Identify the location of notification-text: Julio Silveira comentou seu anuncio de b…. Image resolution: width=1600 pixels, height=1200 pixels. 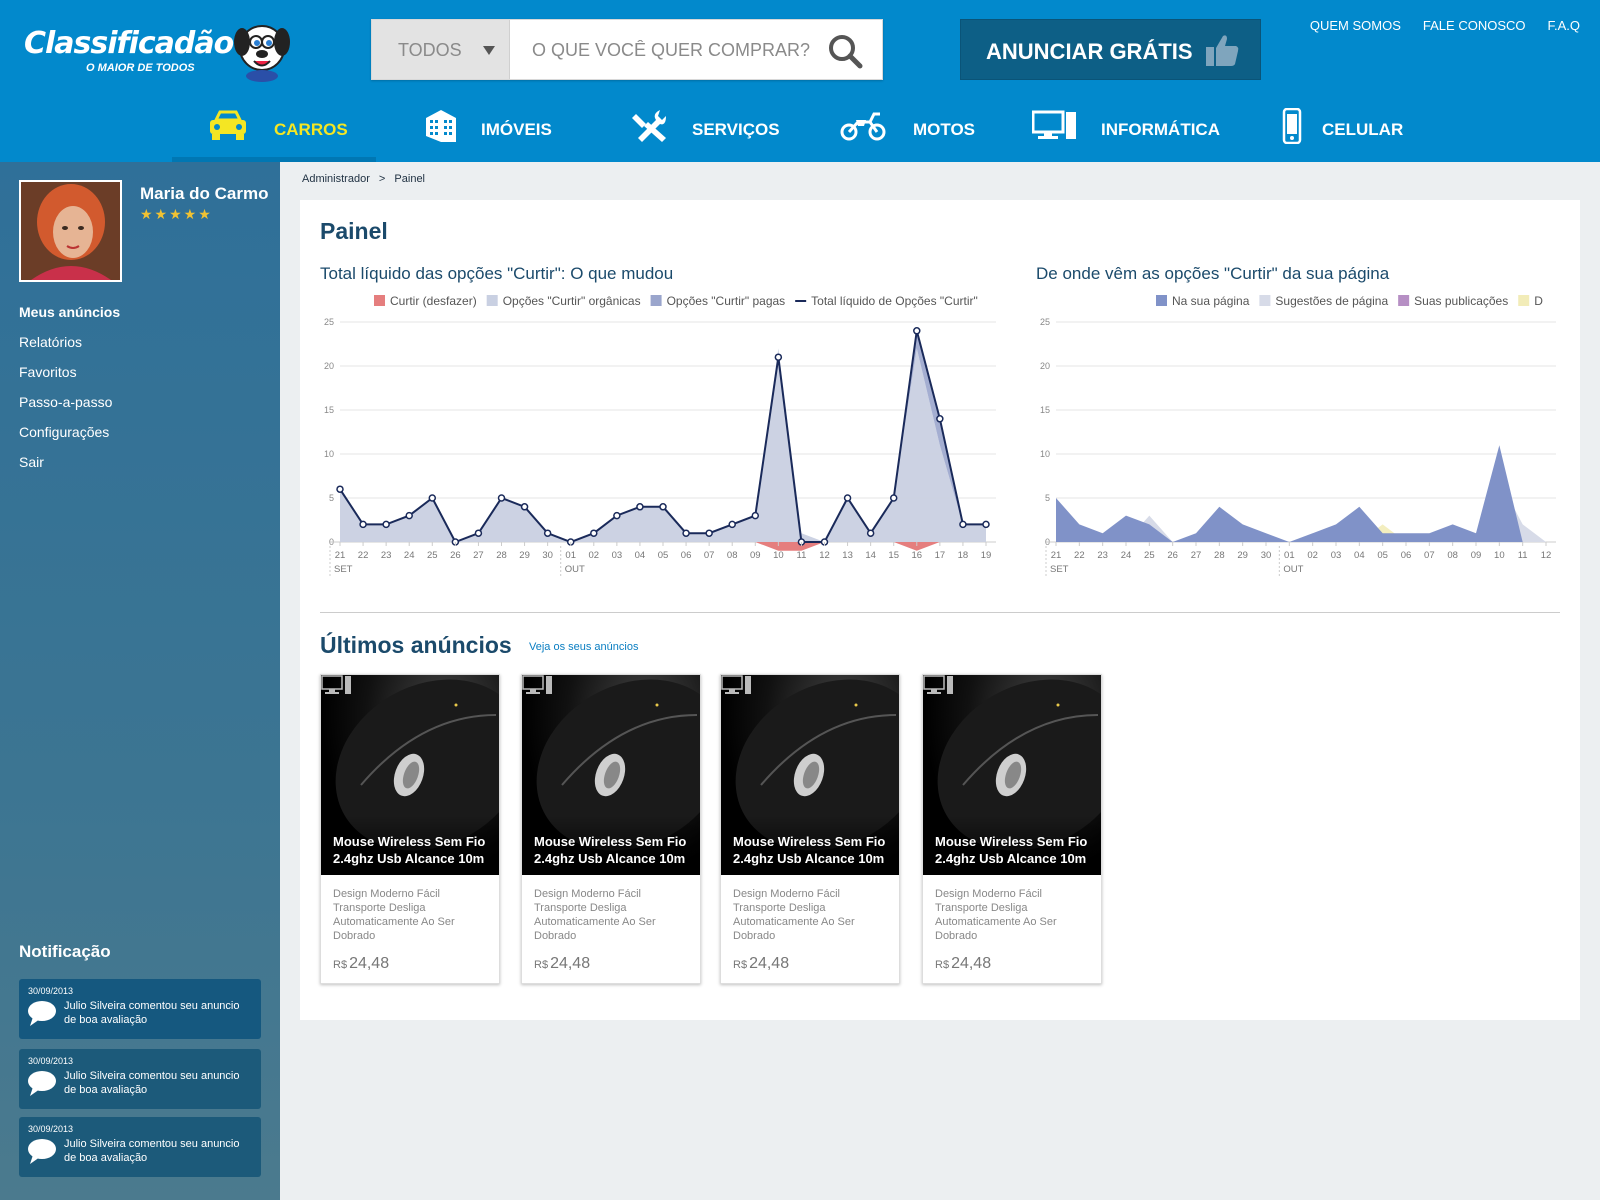
(152, 1151).